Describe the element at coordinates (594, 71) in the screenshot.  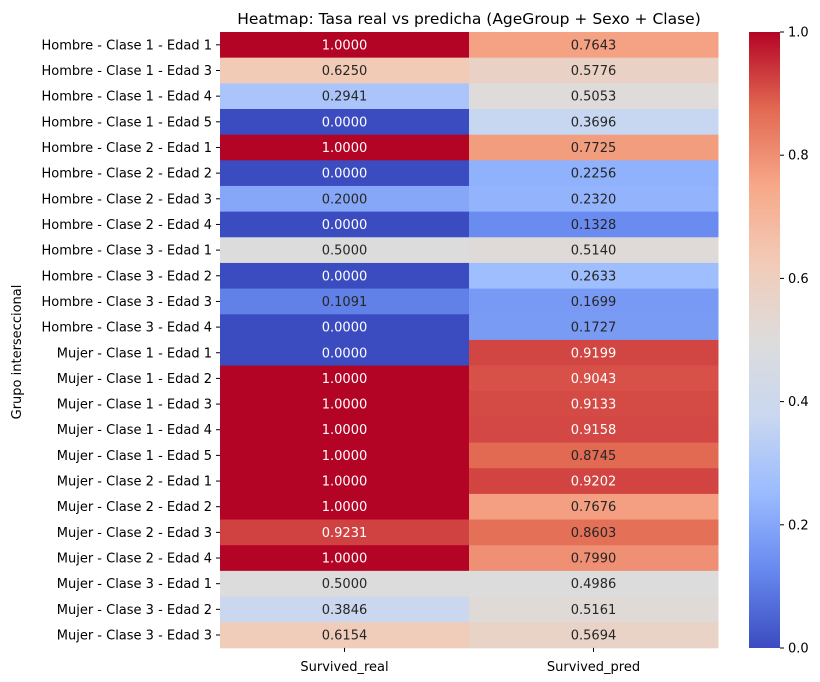
I see `cell-value-label: 0.5776` at that location.